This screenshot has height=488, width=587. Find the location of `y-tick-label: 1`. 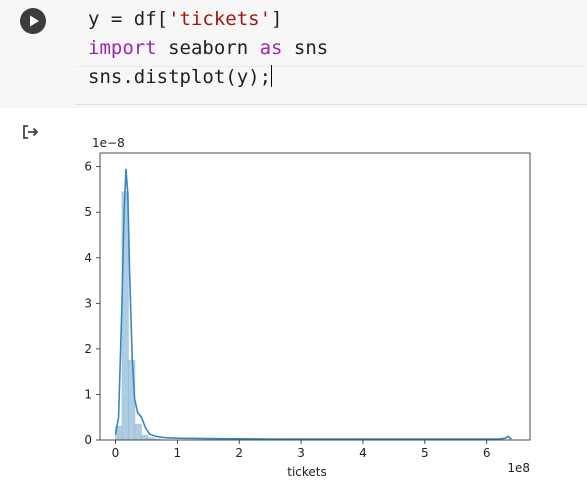

y-tick-label: 1 is located at coordinates (88, 394).